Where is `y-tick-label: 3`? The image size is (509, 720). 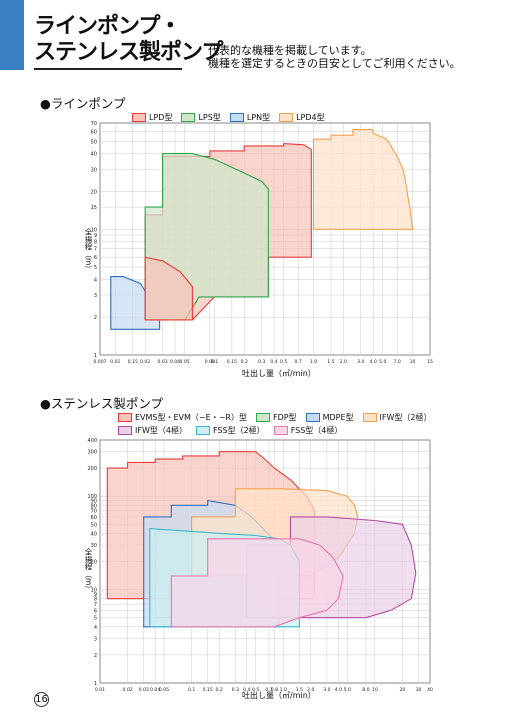 y-tick-label: 3 is located at coordinates (95, 639).